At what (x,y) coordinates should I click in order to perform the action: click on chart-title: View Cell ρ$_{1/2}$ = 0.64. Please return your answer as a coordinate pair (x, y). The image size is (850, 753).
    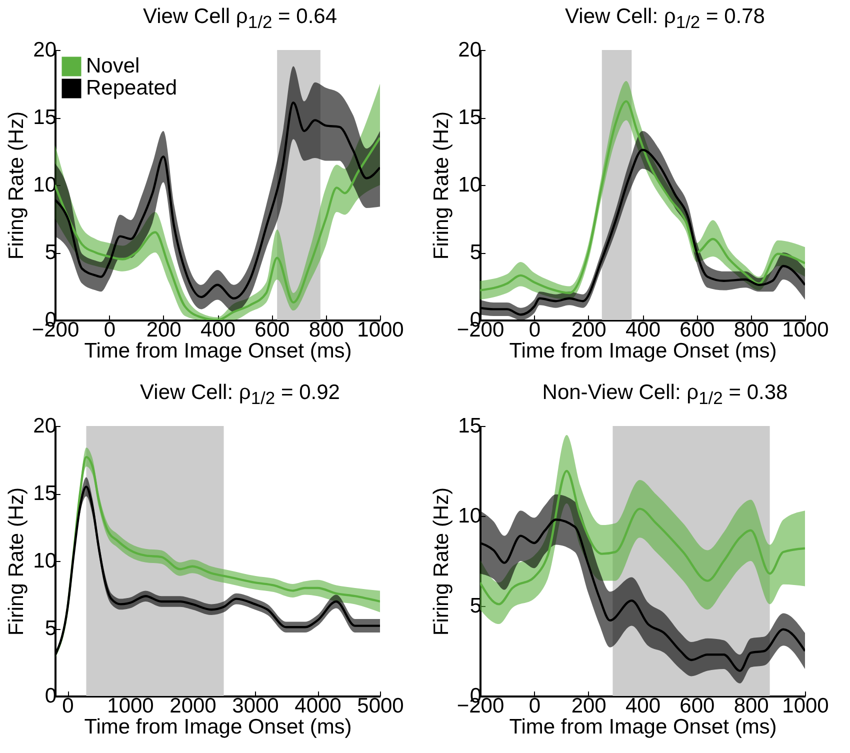
    Looking at the image, I should click on (240, 19).